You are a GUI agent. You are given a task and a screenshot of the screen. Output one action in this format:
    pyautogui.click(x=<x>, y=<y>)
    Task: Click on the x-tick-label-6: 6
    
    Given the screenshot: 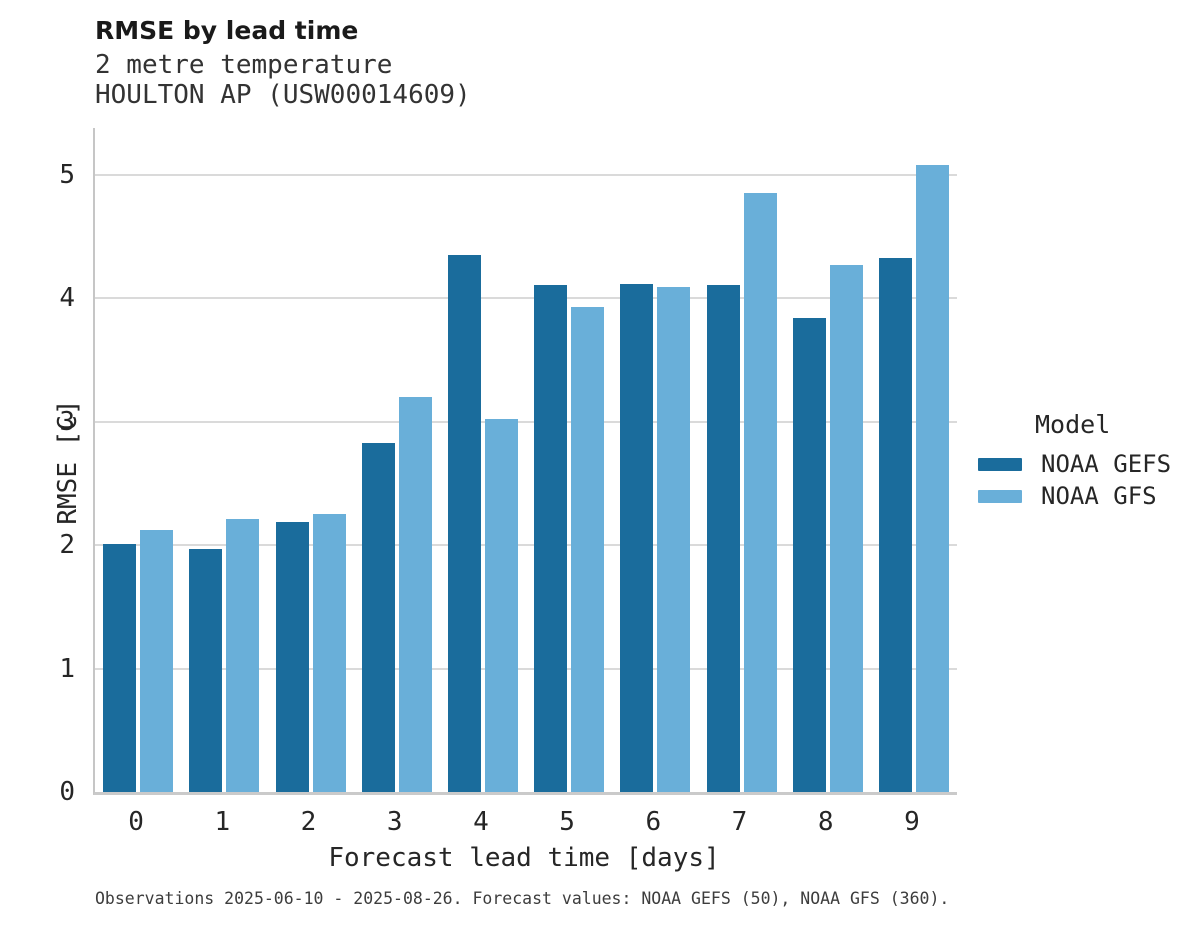 What is the action you would take?
    pyautogui.click(x=653, y=822)
    